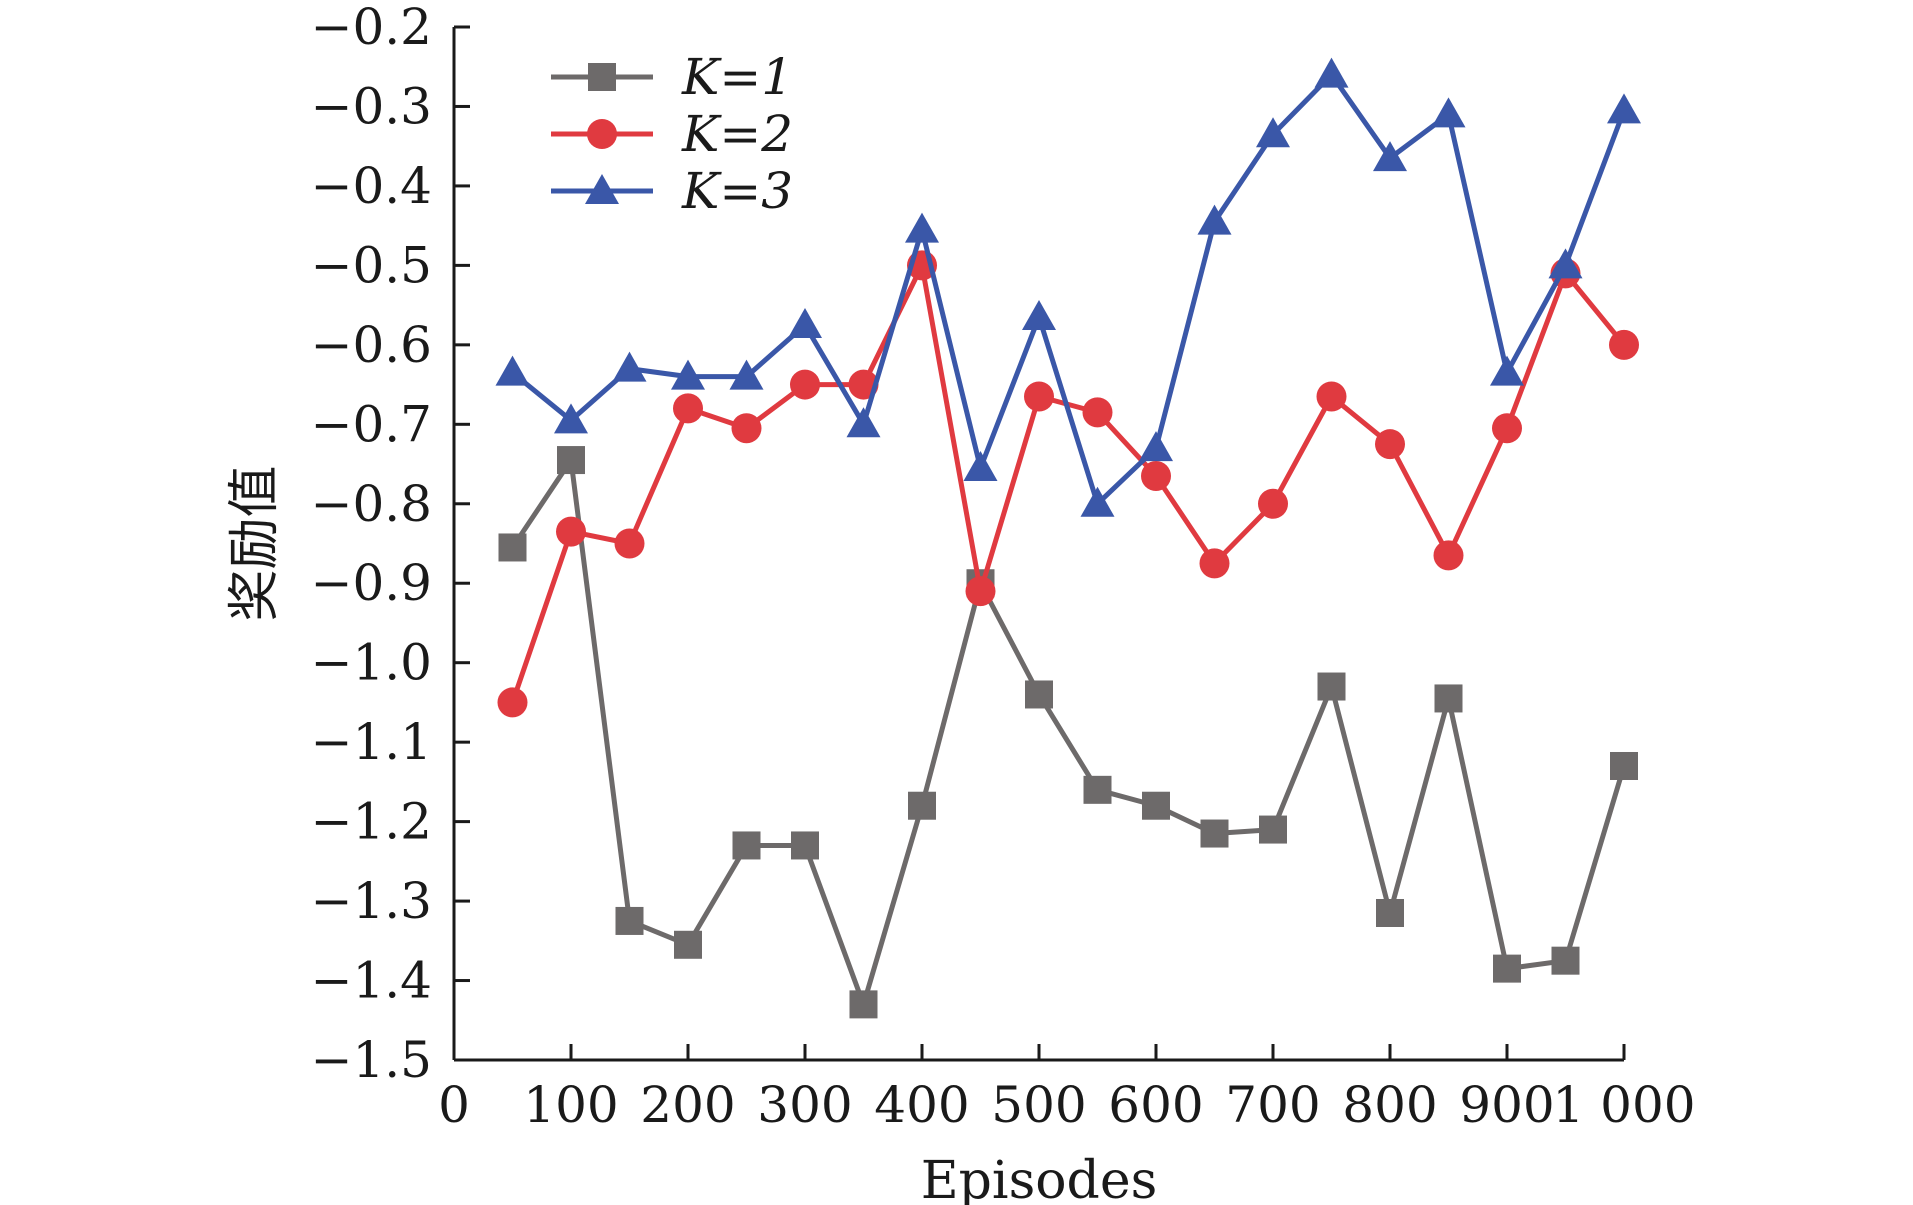 This screenshot has height=1205, width=1913. I want to click on x-tick-label: 500, so click(1038, 1105).